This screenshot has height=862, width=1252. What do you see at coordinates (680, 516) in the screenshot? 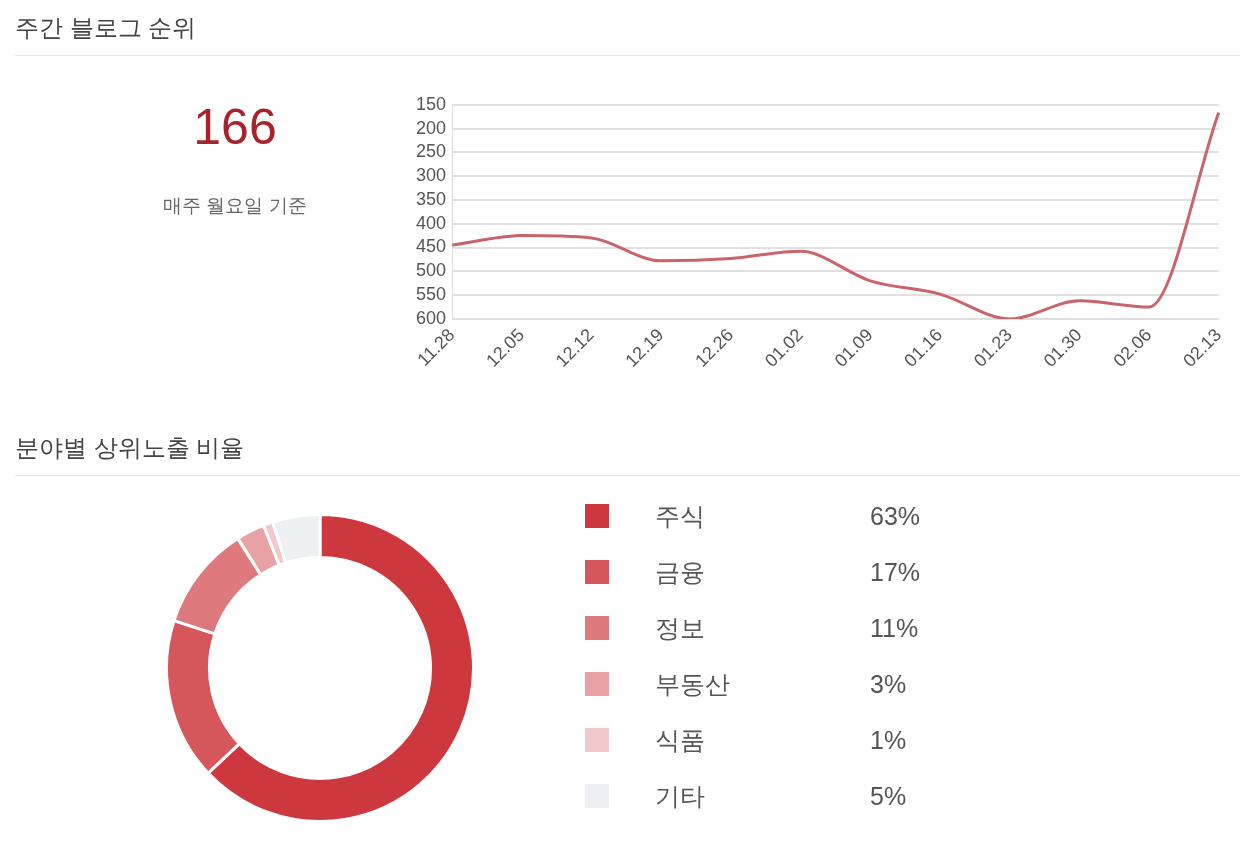
I see `legend-label: 주식` at bounding box center [680, 516].